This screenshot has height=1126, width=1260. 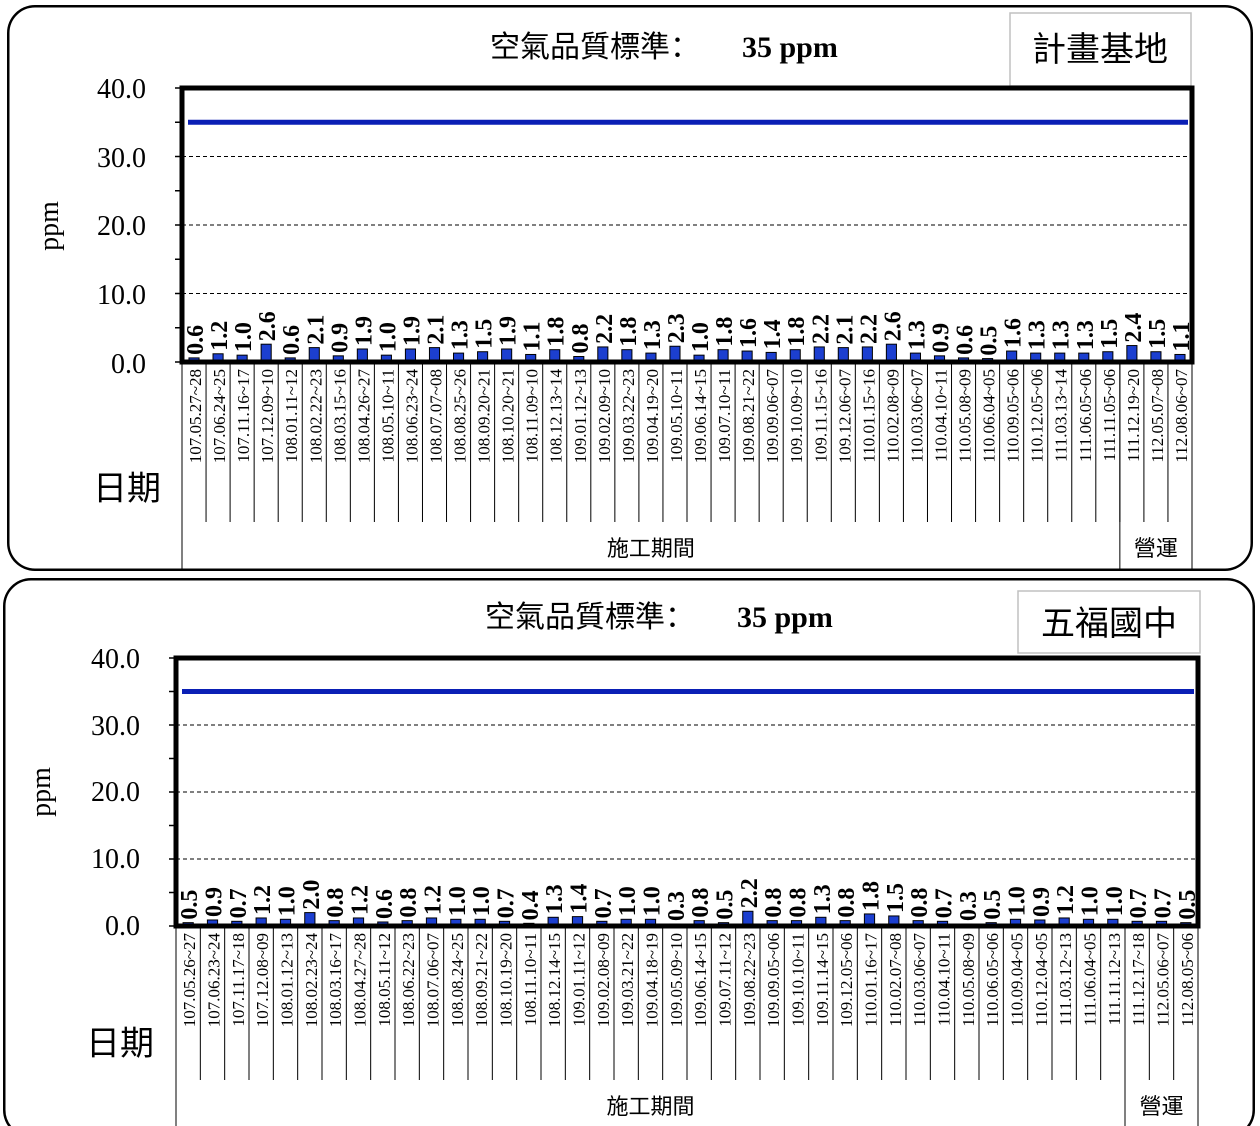 I want to click on category-label: 110.09.05~06, so click(x=1013, y=416).